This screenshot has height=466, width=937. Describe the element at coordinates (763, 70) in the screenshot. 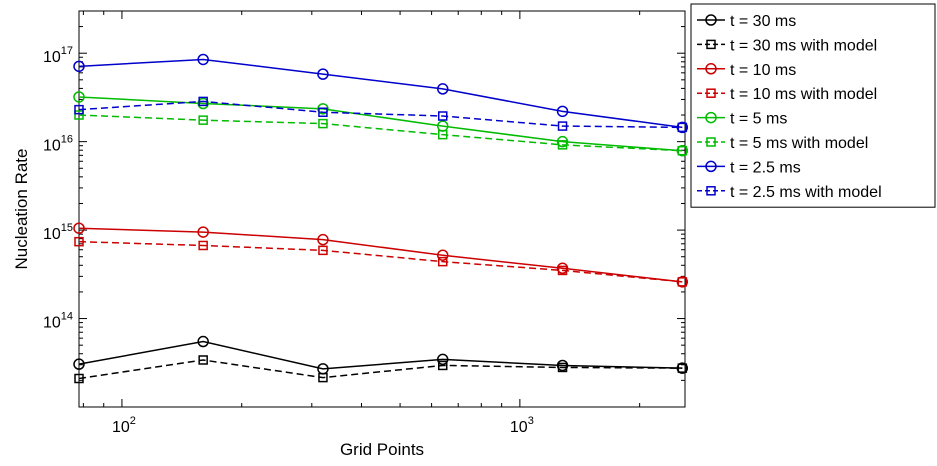

I see `legend-label: t = 10 ms` at that location.